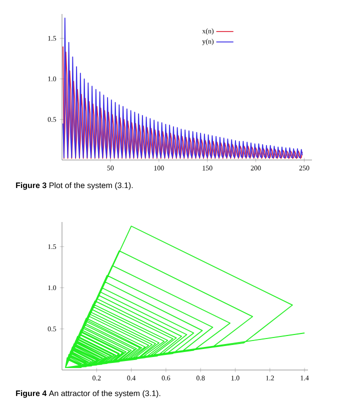  What do you see at coordinates (88, 394) in the screenshot?
I see `text: Figure 4 An attractor of the system (3.1).` at bounding box center [88, 394].